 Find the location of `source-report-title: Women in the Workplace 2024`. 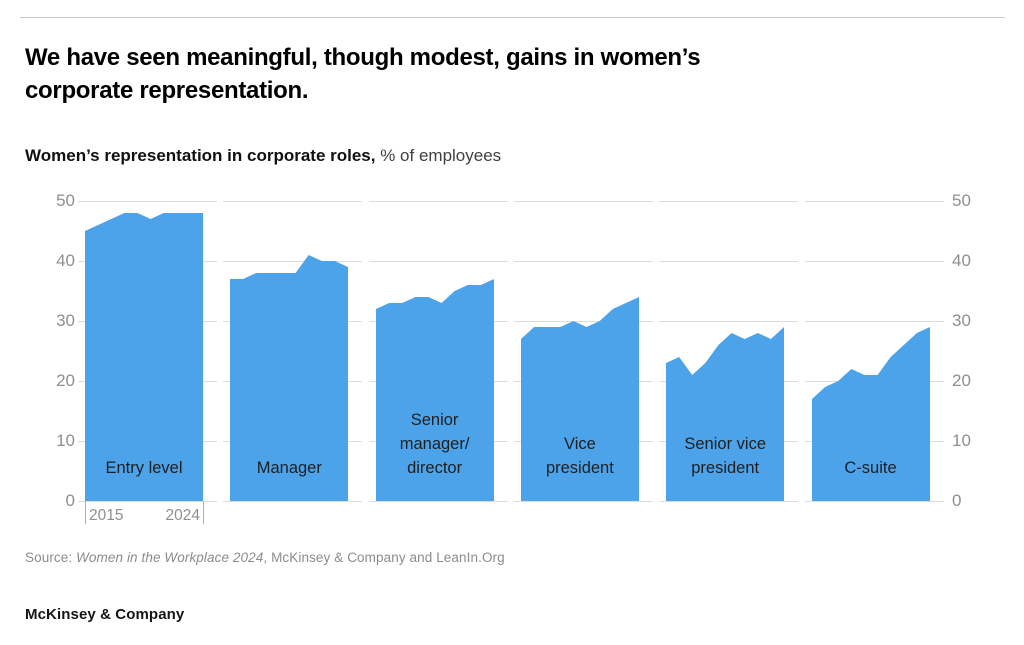

source-report-title: Women in the Workplace 2024 is located at coordinates (170, 557).